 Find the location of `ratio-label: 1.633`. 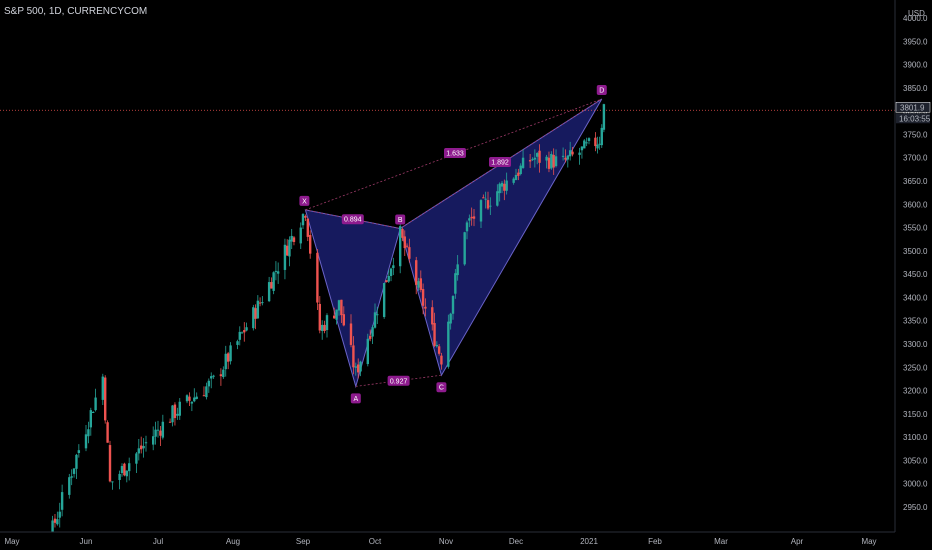

ratio-label: 1.633 is located at coordinates (455, 154).